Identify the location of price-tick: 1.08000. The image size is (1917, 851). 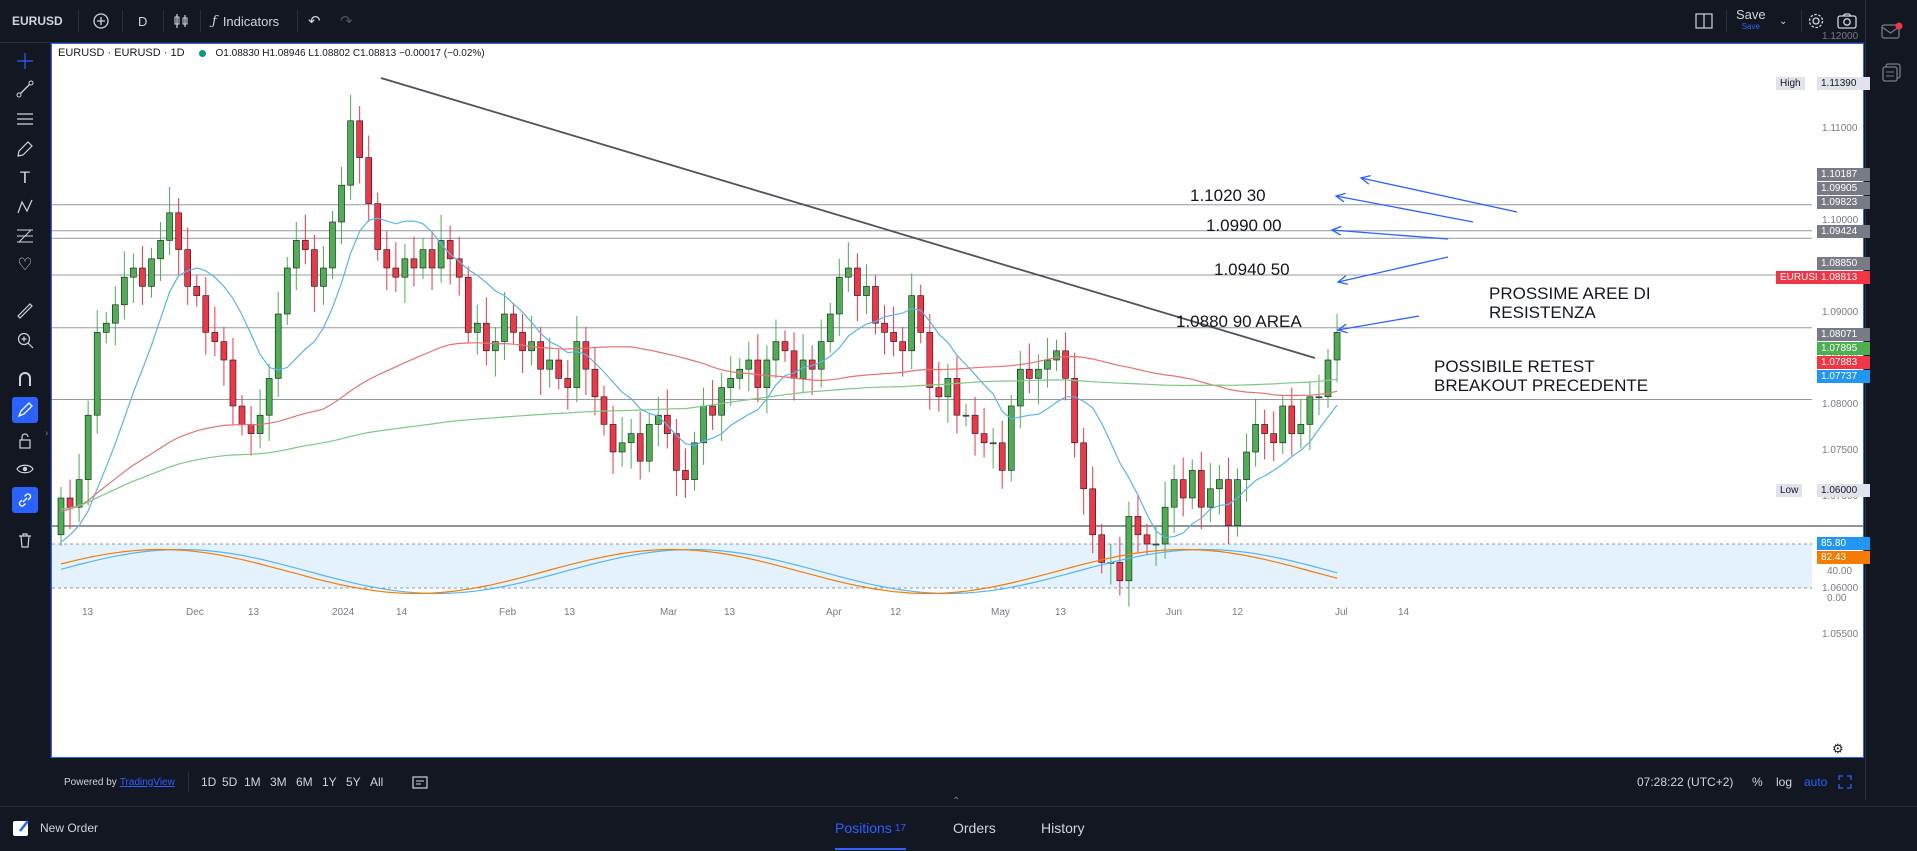
(1840, 404).